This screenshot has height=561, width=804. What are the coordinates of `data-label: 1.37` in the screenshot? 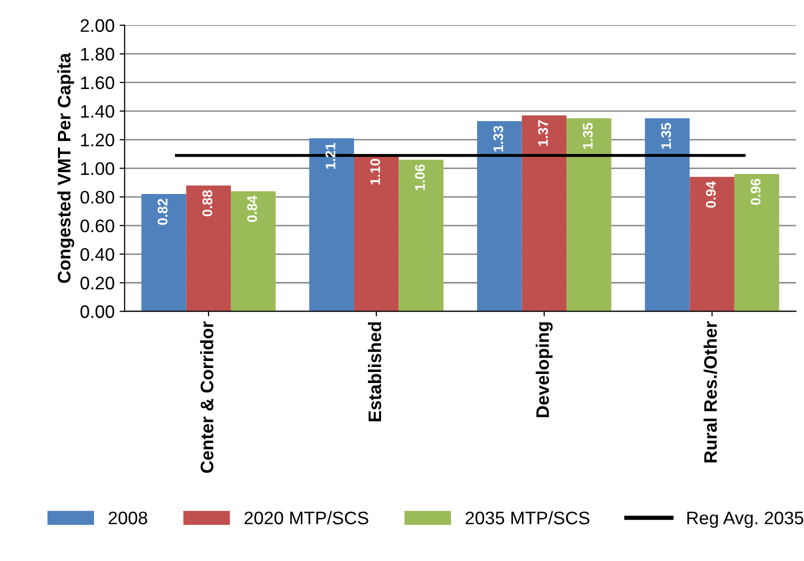 It's located at (543, 133).